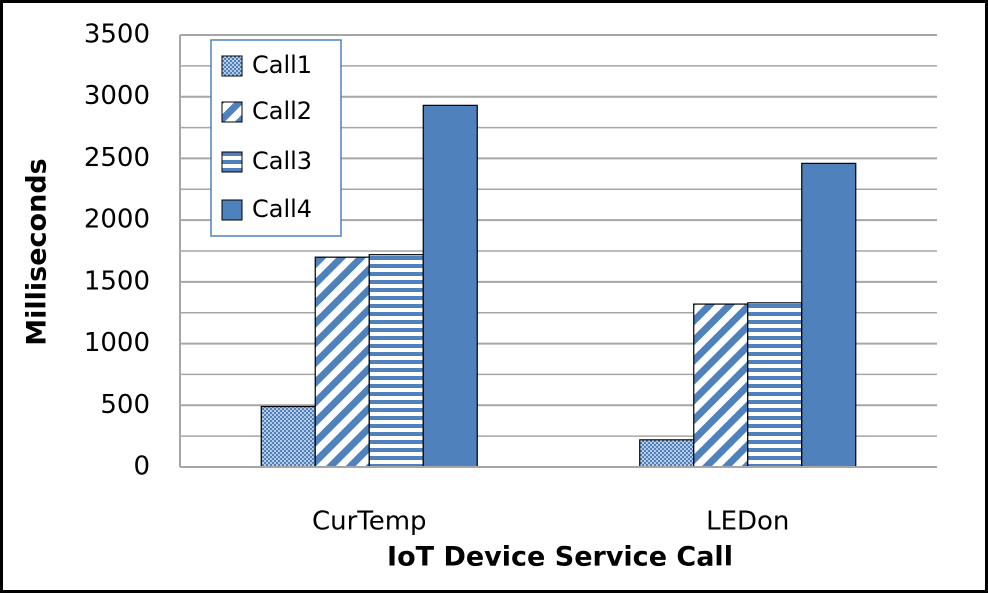  Describe the element at coordinates (117, 343) in the screenshot. I see `y-tick-label: 1000` at that location.